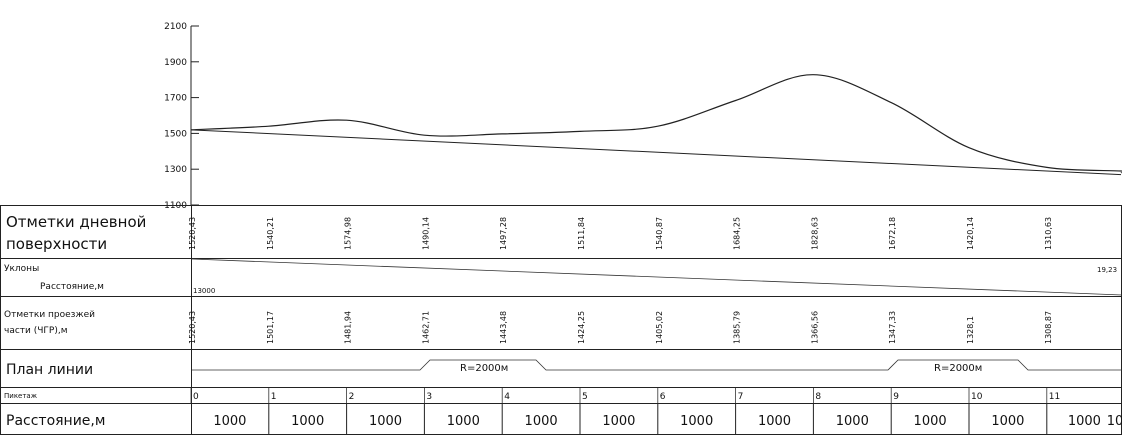 The height and width of the screenshot is (436, 1122). What do you see at coordinates (36, 331) in the screenshot?
I see `design-label-line2: части (ЧГР),м` at bounding box center [36, 331].